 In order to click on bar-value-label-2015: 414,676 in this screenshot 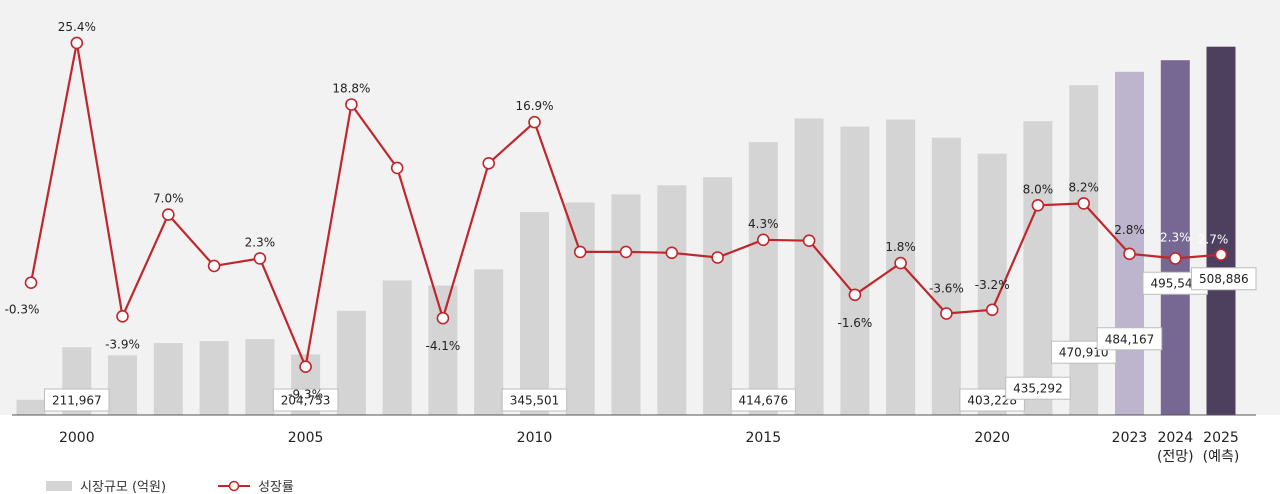, I will do `click(763, 400)`.